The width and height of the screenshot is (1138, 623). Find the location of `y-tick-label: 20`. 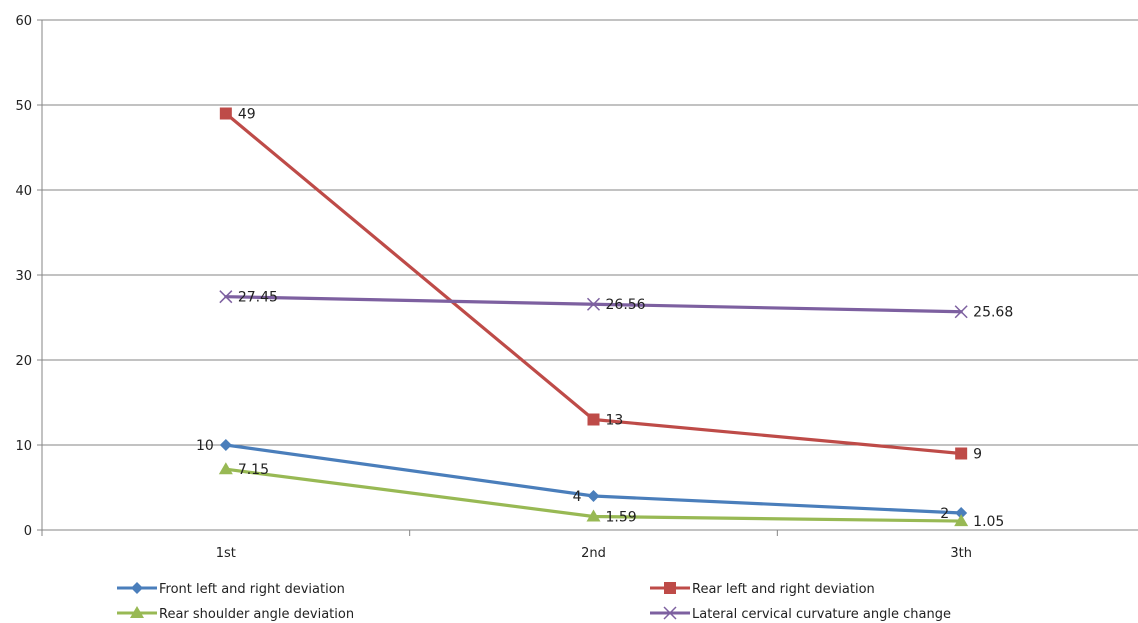

y-tick-label: 20 is located at coordinates (23, 361).